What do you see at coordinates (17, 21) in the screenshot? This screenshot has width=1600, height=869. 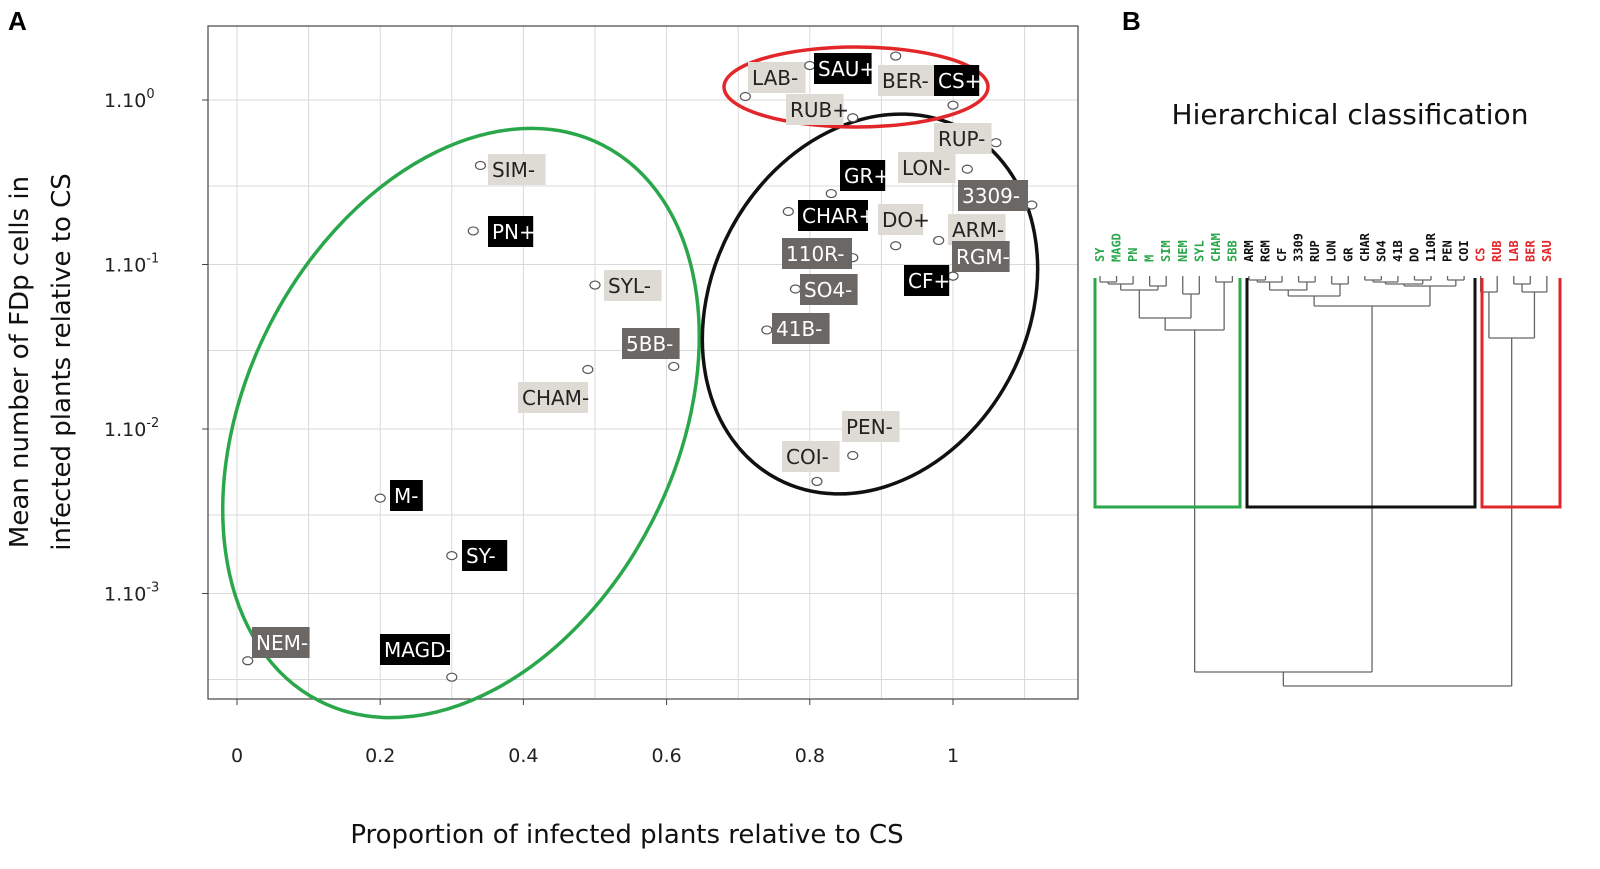 I see `panel-a-letter: A` at bounding box center [17, 21].